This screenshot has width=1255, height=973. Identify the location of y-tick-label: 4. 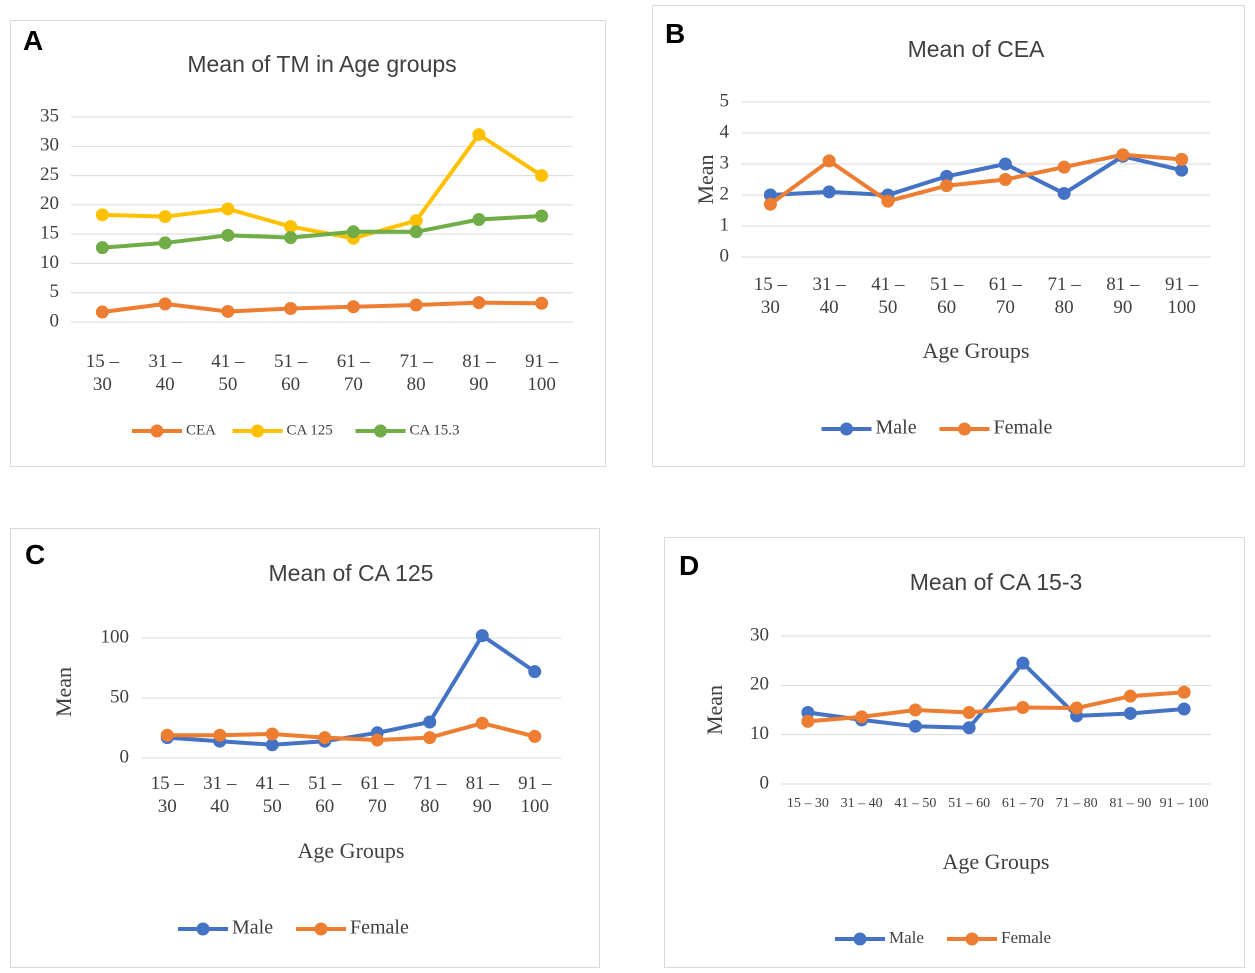
(725, 131).